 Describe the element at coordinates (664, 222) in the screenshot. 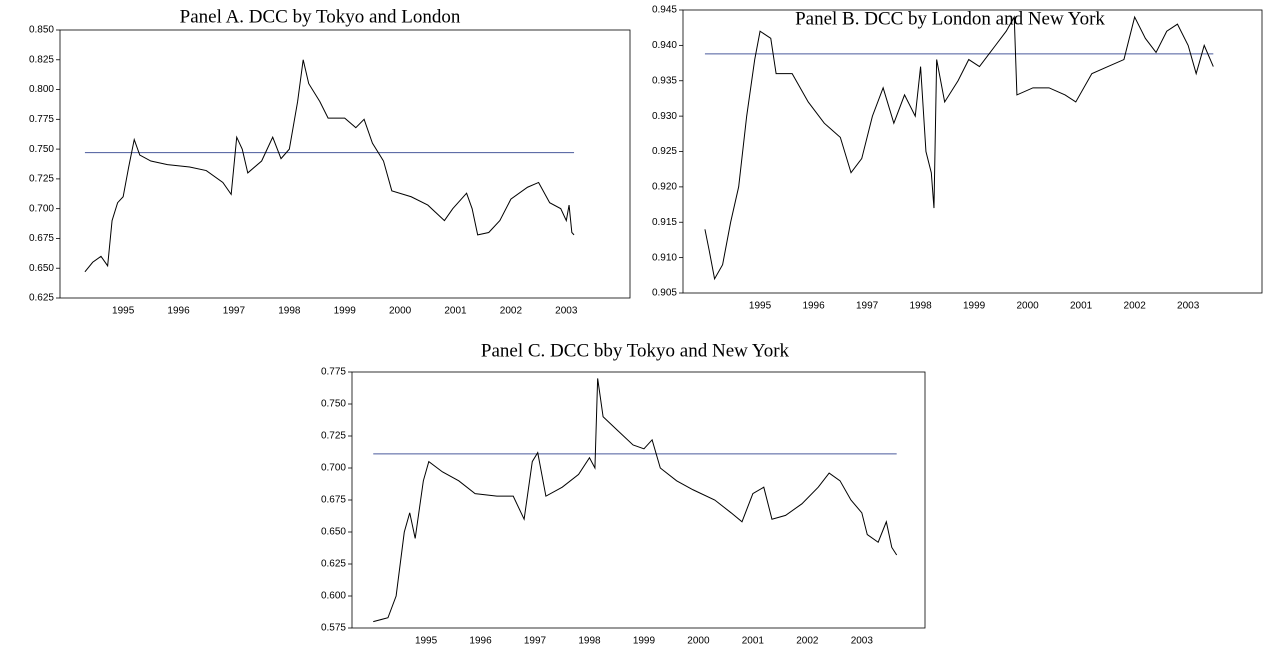

I see `y-tick-label: 0.915` at that location.